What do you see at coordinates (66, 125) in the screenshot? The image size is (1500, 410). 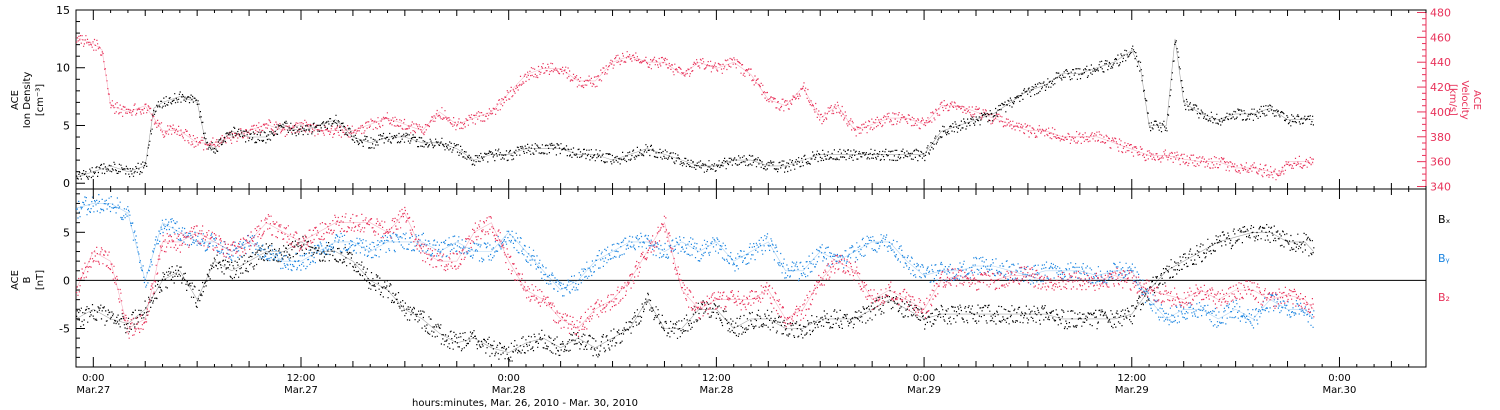 I see `density-tick-label: 5` at bounding box center [66, 125].